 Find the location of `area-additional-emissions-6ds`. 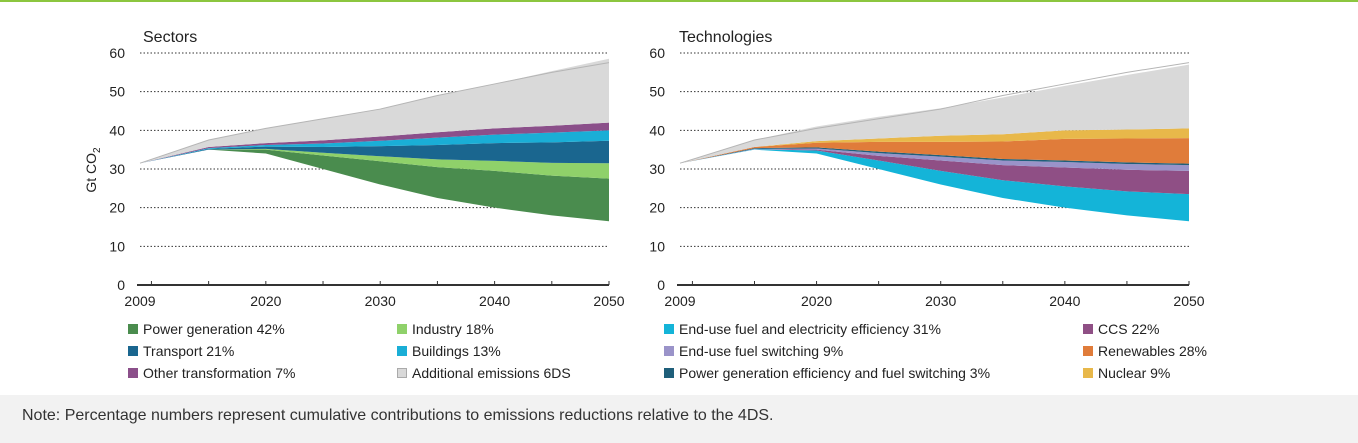

area-additional-emissions-6ds is located at coordinates (934, 114).